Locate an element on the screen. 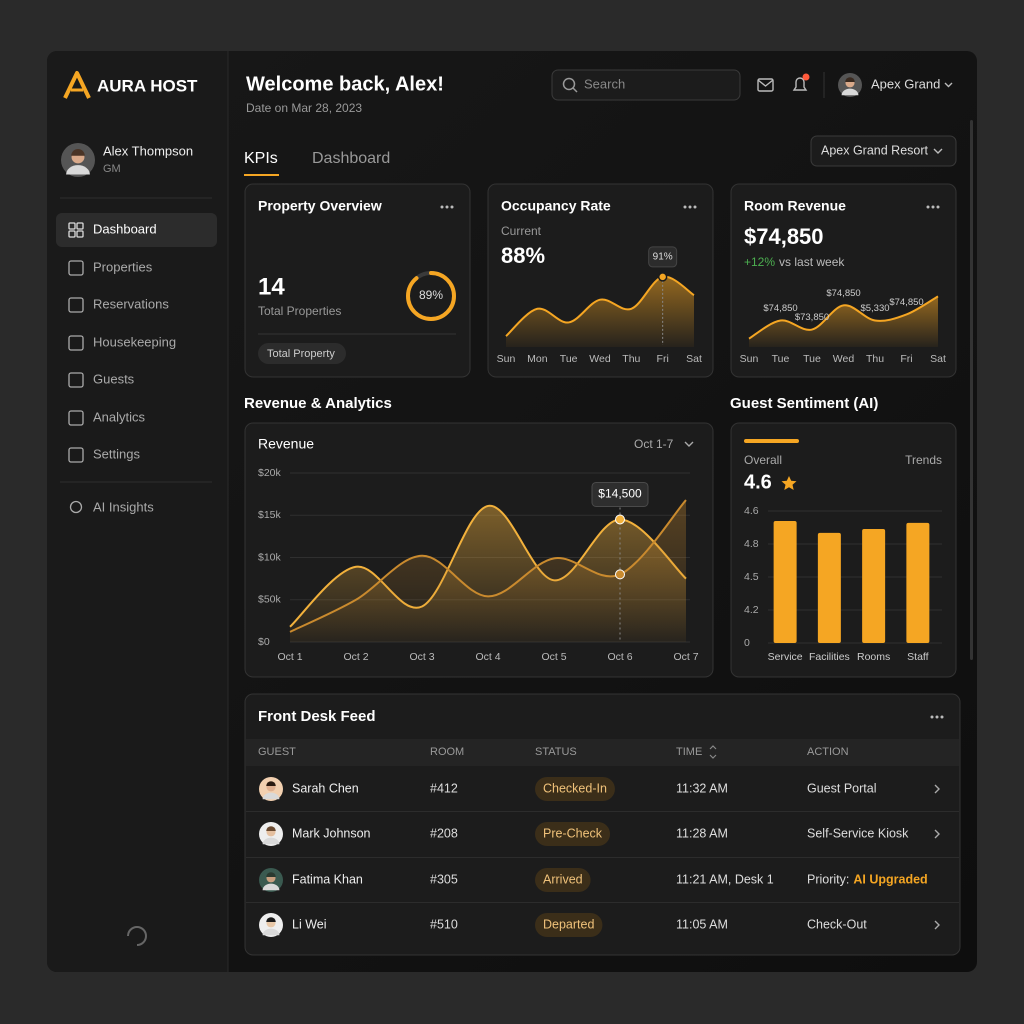 The height and width of the screenshot is (1024, 1024). room-number: #305 is located at coordinates (444, 879).